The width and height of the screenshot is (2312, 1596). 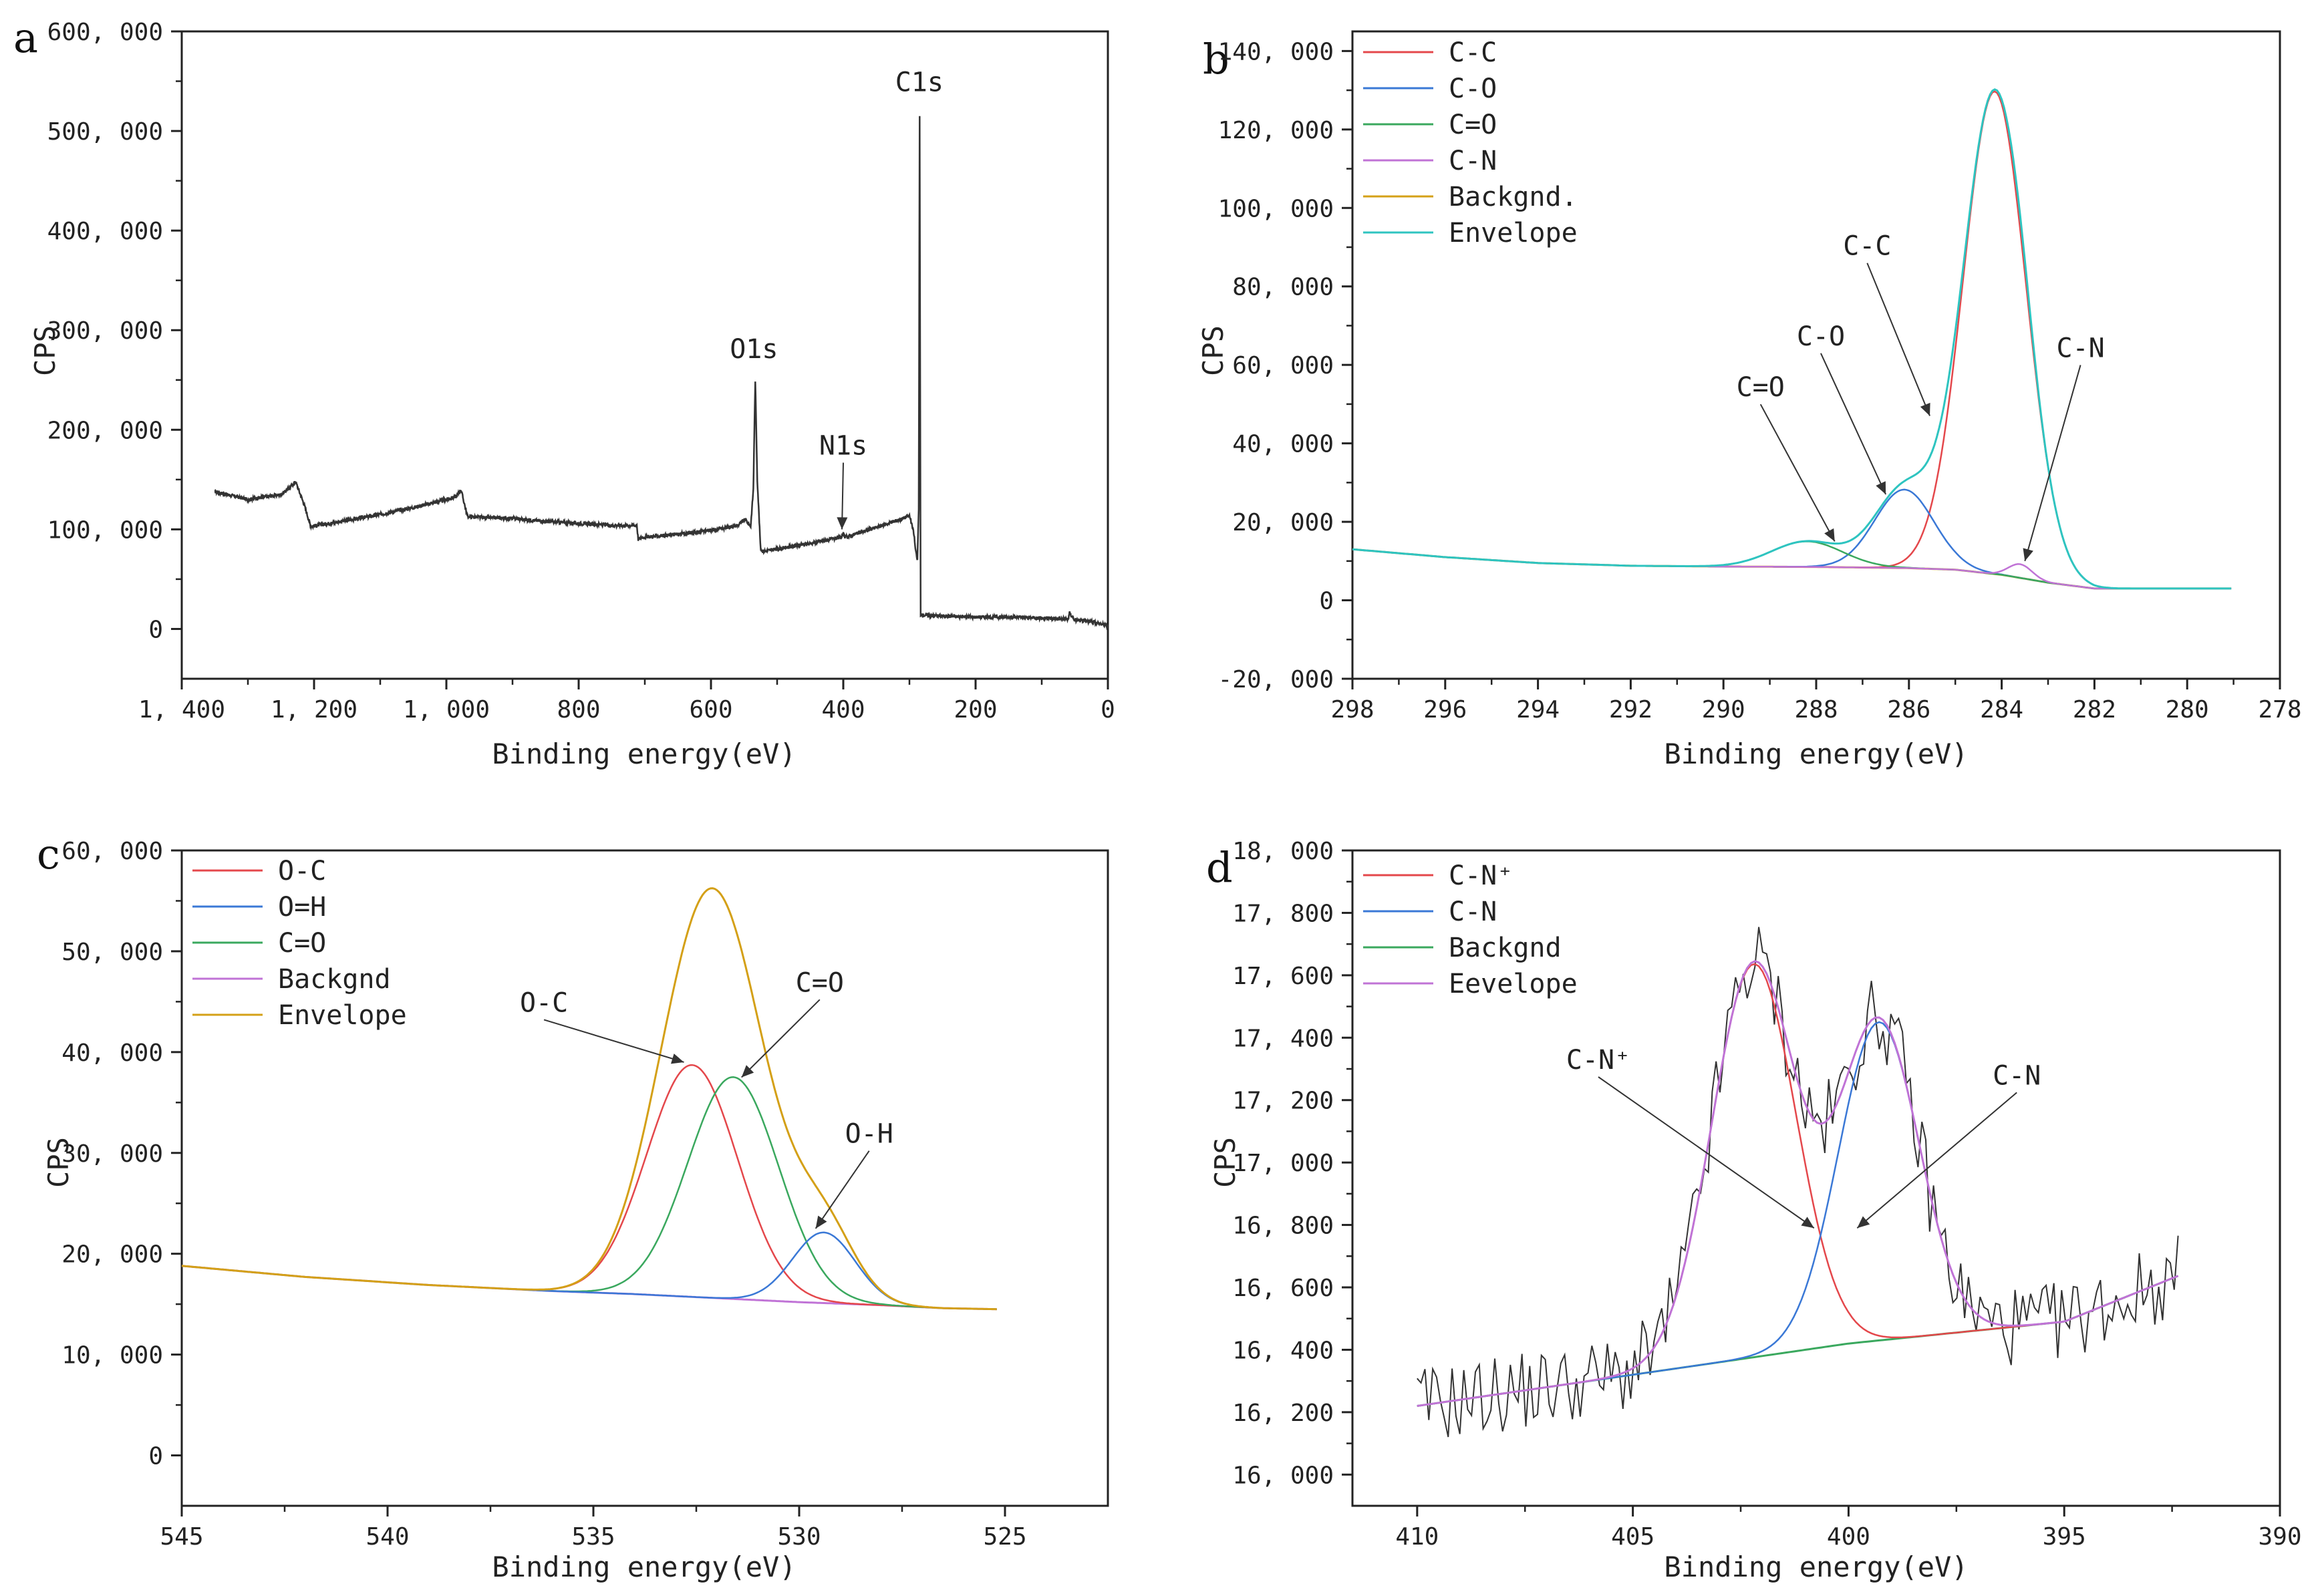 What do you see at coordinates (1723, 710) in the screenshot?
I see `x-tick-label: 290` at bounding box center [1723, 710].